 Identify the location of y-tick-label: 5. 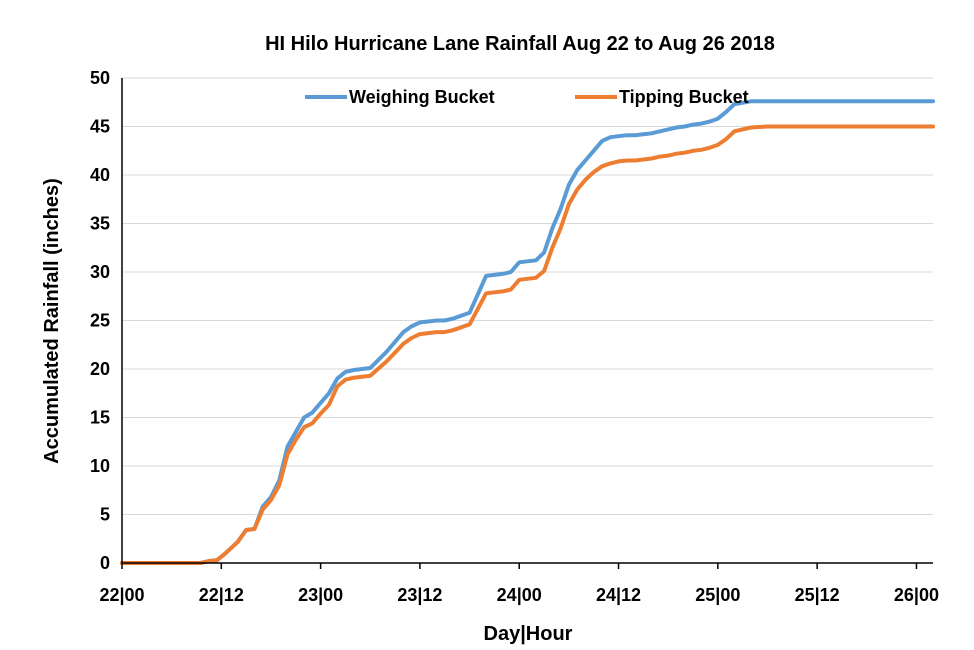
(105, 515).